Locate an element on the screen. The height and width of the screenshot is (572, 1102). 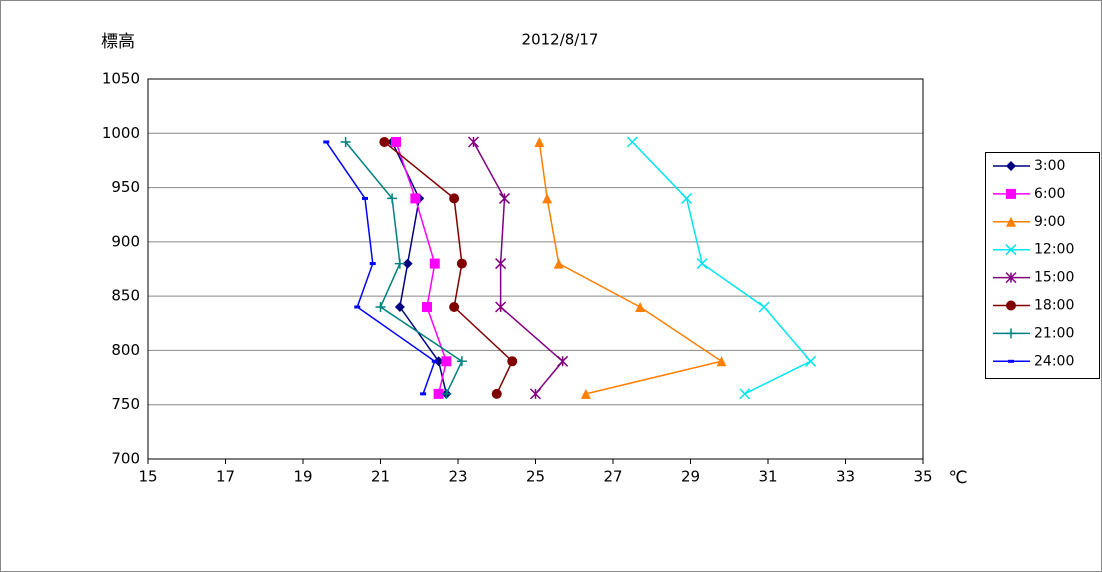
legend-label: 6:00 is located at coordinates (1049, 194).